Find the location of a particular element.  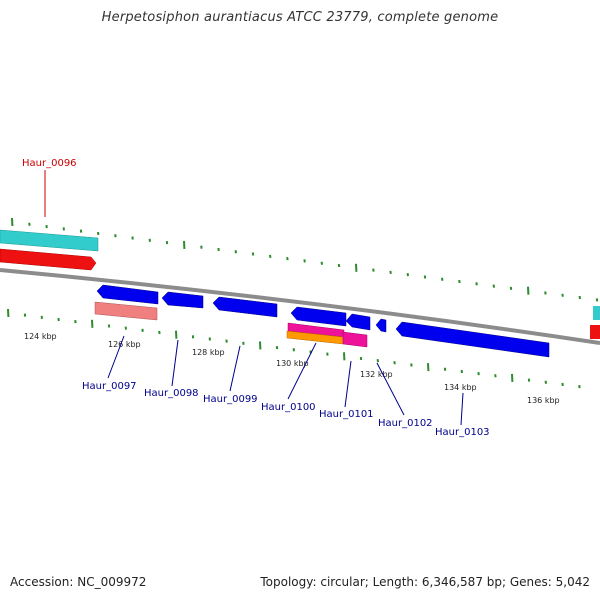

gene-label-haur-0100: Haur_0100 is located at coordinates (288, 407).